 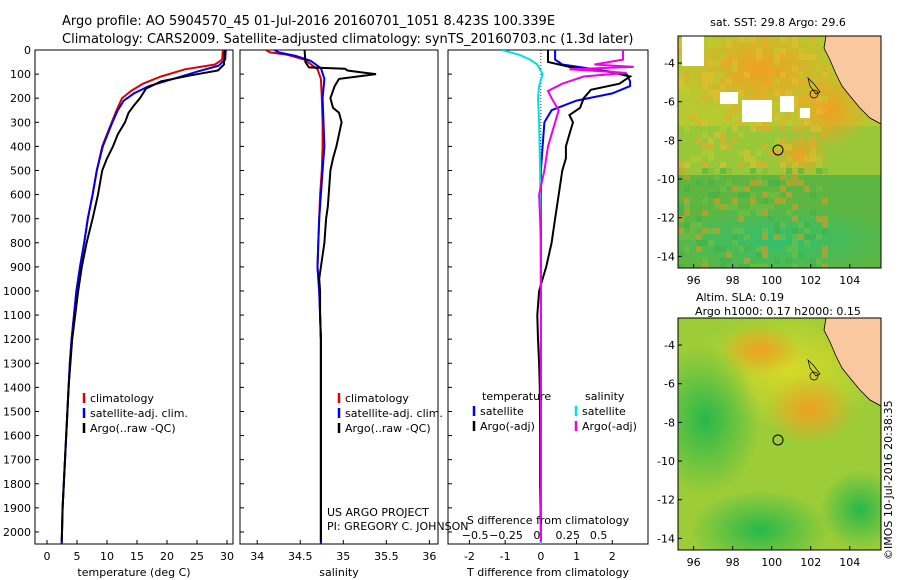 I want to click on y-tick-label: 1600, so click(x=17, y=436).